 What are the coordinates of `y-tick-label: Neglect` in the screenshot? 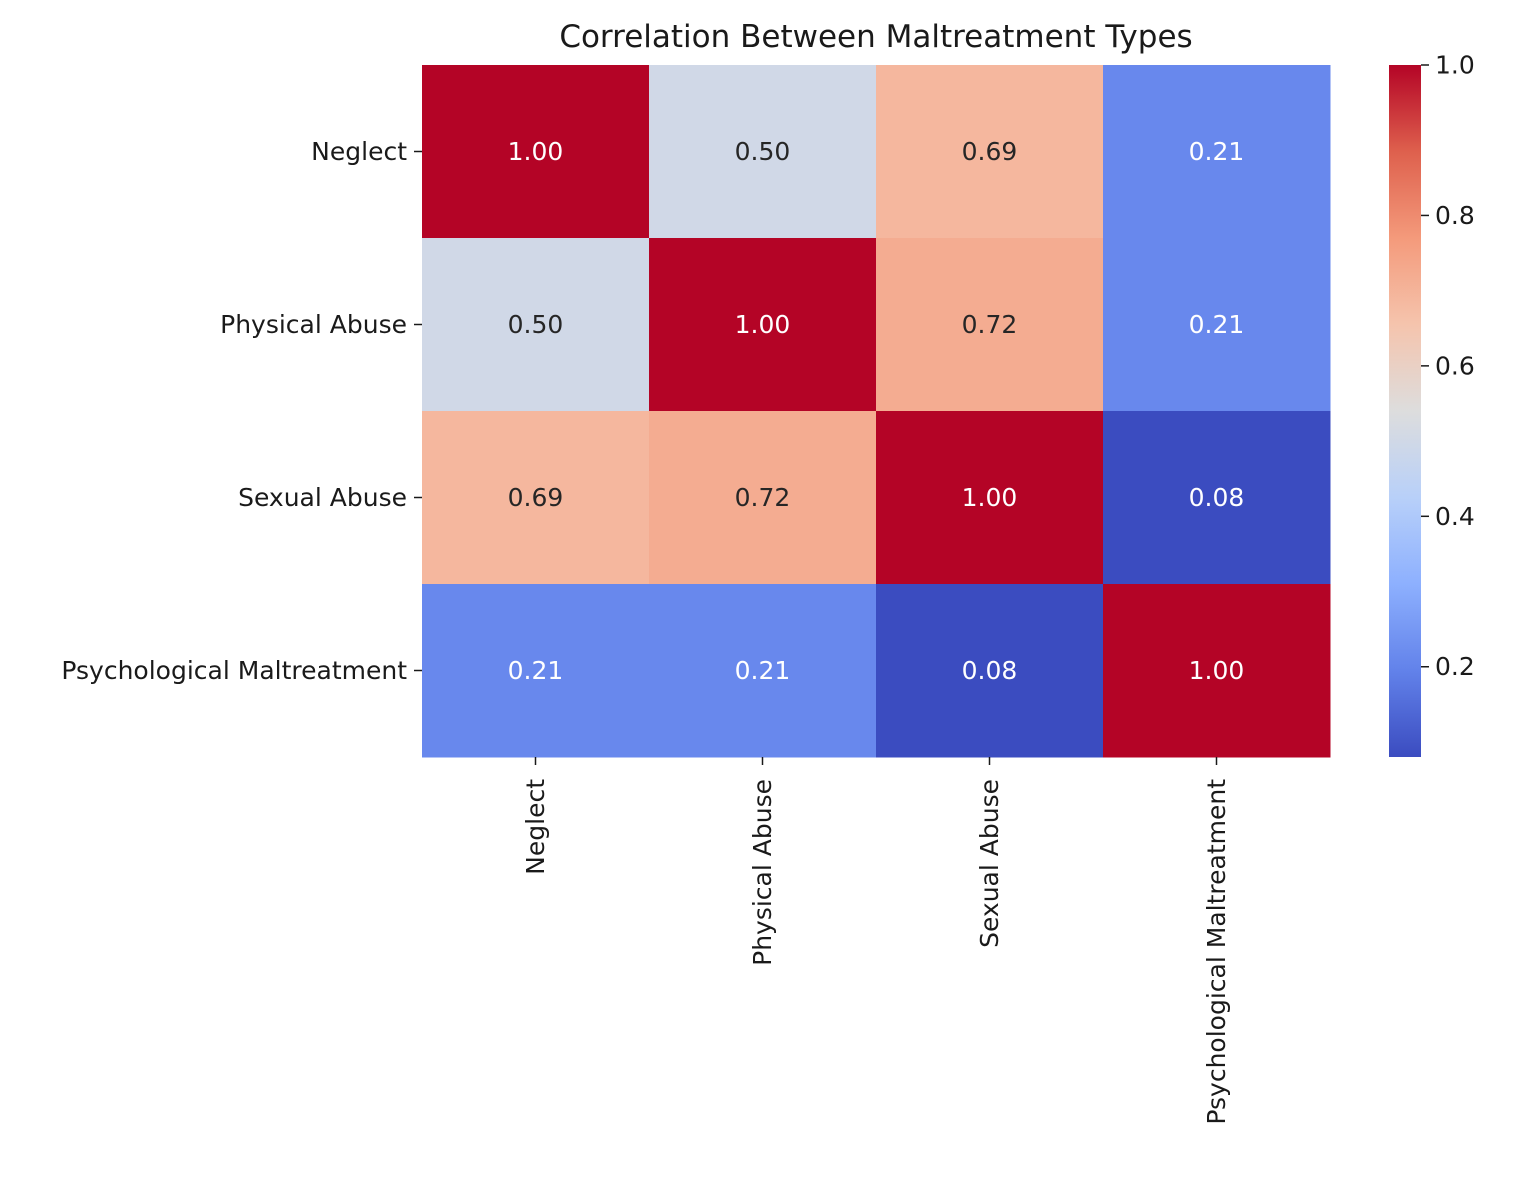 It's located at (359, 151).